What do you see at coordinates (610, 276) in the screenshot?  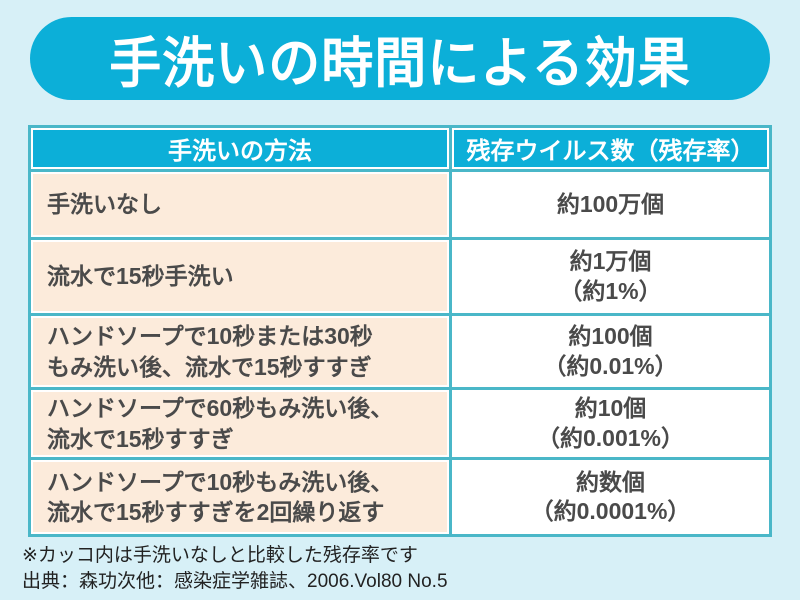 I see `table-cell-result-2: 約1万個 （約1%）` at bounding box center [610, 276].